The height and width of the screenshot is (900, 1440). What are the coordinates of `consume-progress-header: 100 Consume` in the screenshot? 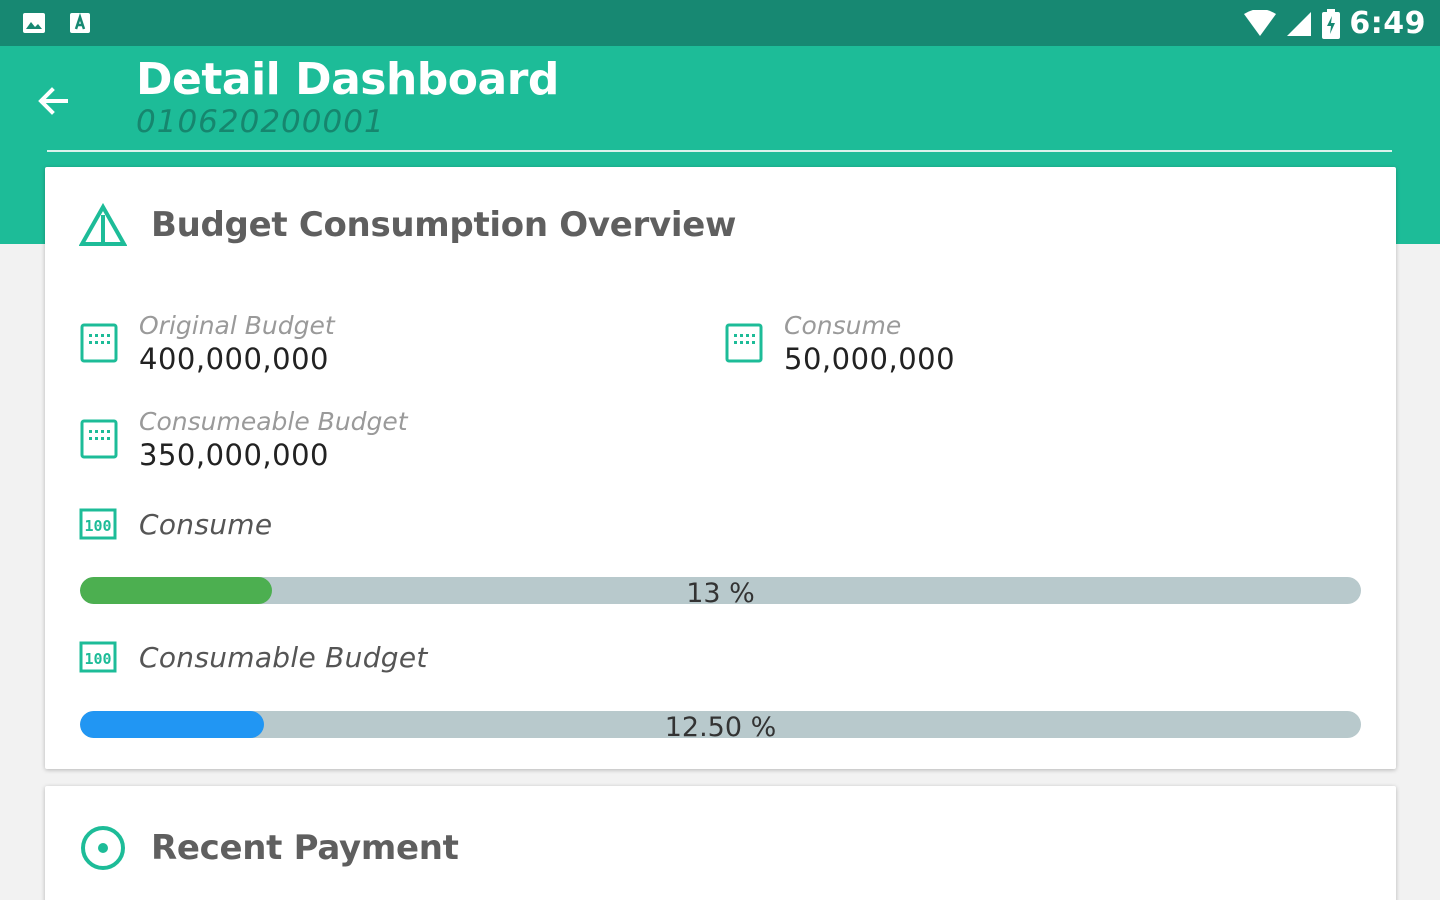 It's located at (175, 524).